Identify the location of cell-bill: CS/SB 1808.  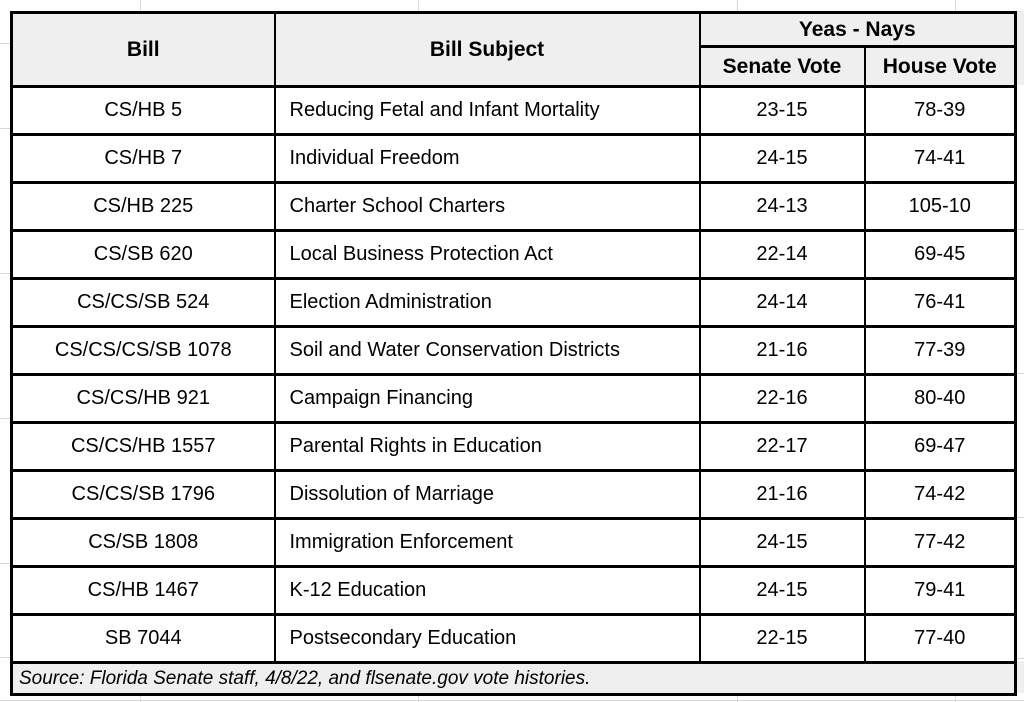
(143, 542).